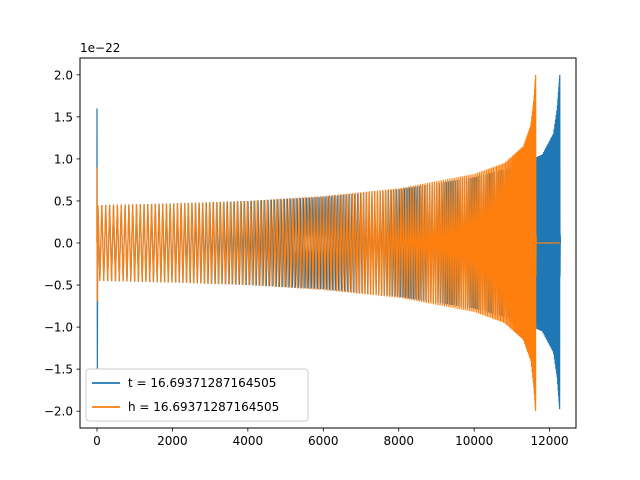 This screenshot has width=640, height=480. What do you see at coordinates (97, 441) in the screenshot?
I see `x-tick-label: 0` at bounding box center [97, 441].